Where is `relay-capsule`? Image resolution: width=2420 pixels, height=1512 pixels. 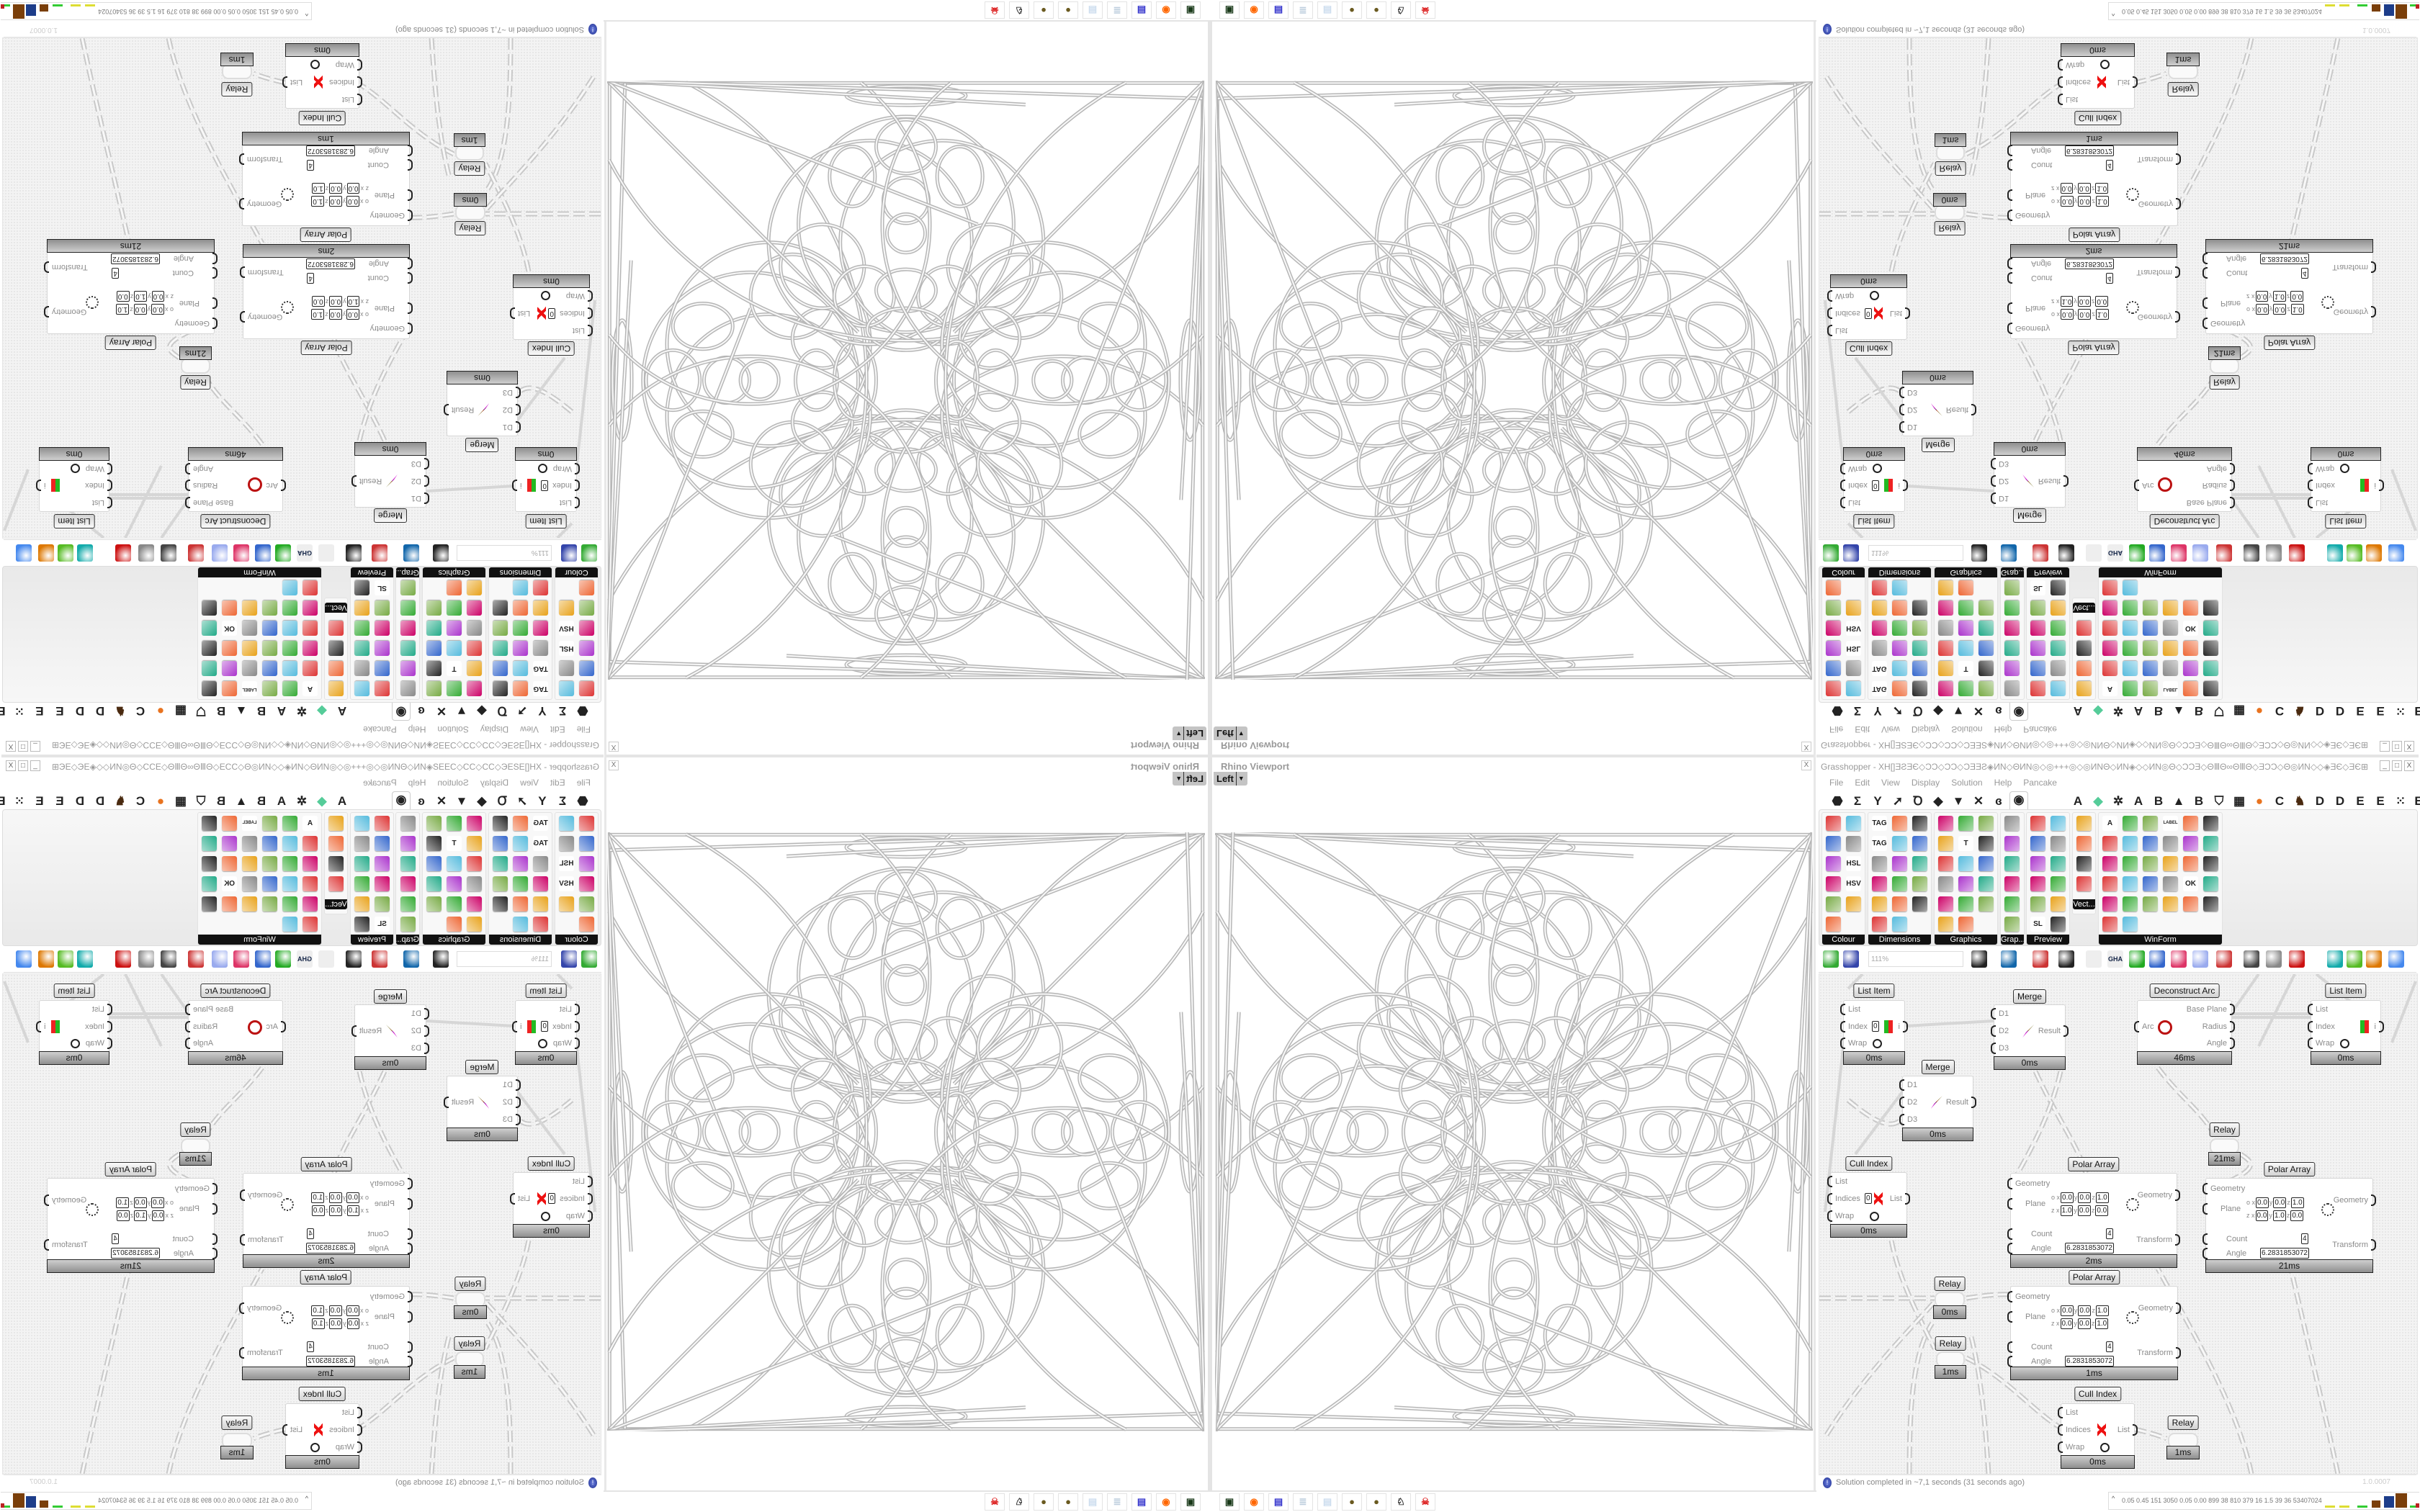
relay-capsule is located at coordinates (1950, 212).